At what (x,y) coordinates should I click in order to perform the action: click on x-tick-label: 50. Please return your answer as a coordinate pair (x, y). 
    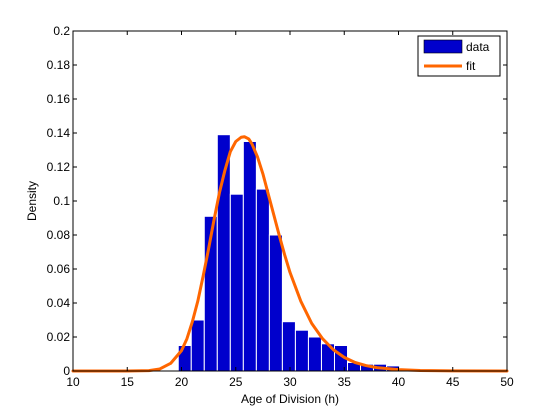
    Looking at the image, I should click on (507, 382).